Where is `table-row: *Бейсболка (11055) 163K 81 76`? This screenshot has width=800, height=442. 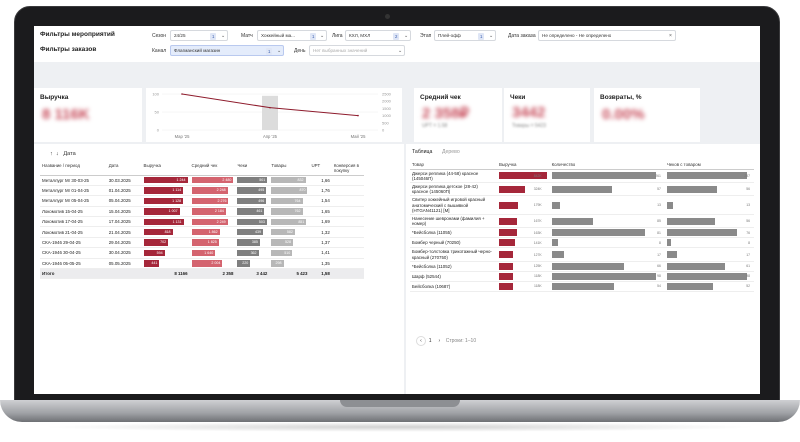 table-row: *Бейсболка (11055) 163K 81 76 is located at coordinates (582, 233).